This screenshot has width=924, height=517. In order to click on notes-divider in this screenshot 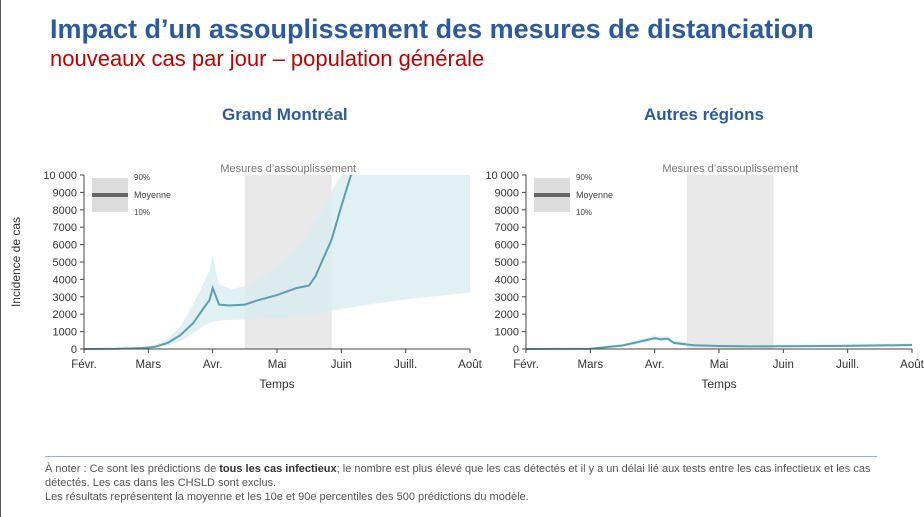, I will do `click(461, 456)`.